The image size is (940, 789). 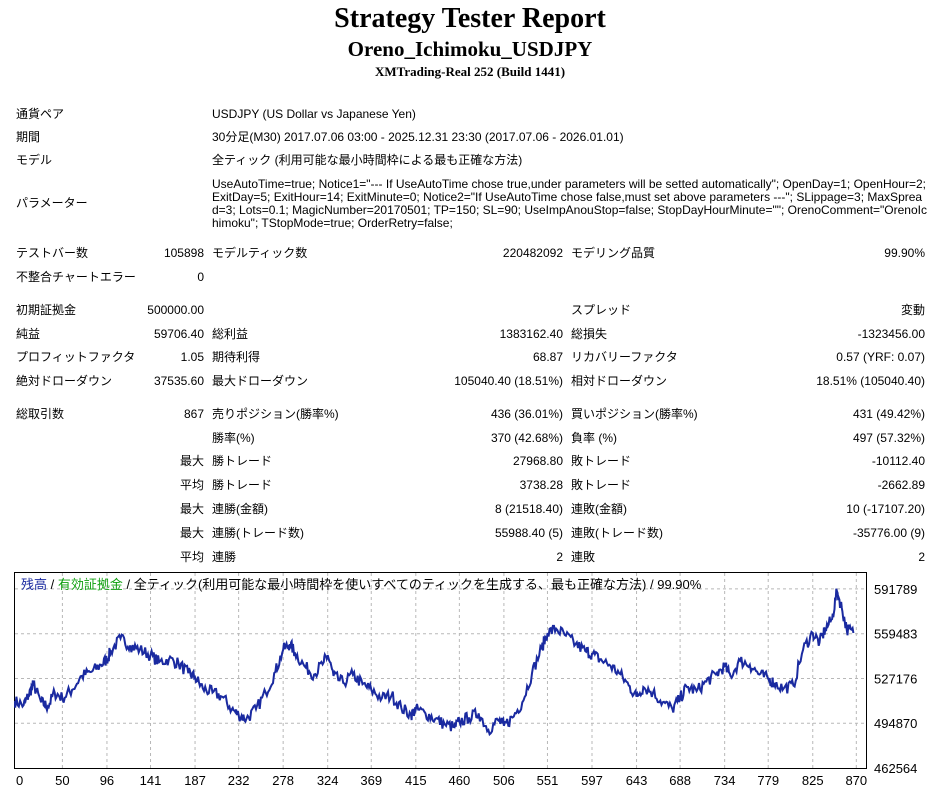 I want to click on largest-label: 最大, so click(x=191, y=461).